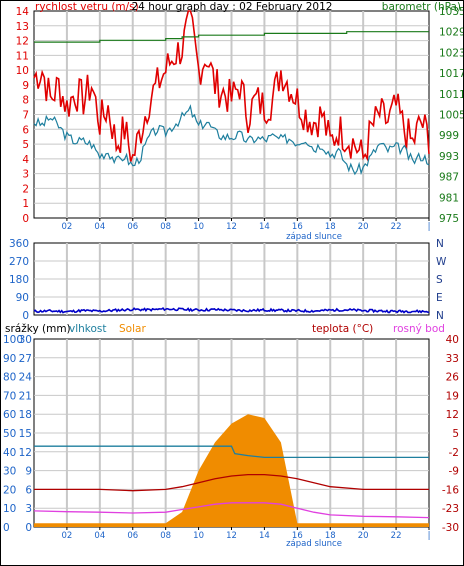 The width and height of the screenshot is (464, 566). I want to click on wind-ytick-label: 11, so click(22, 56).